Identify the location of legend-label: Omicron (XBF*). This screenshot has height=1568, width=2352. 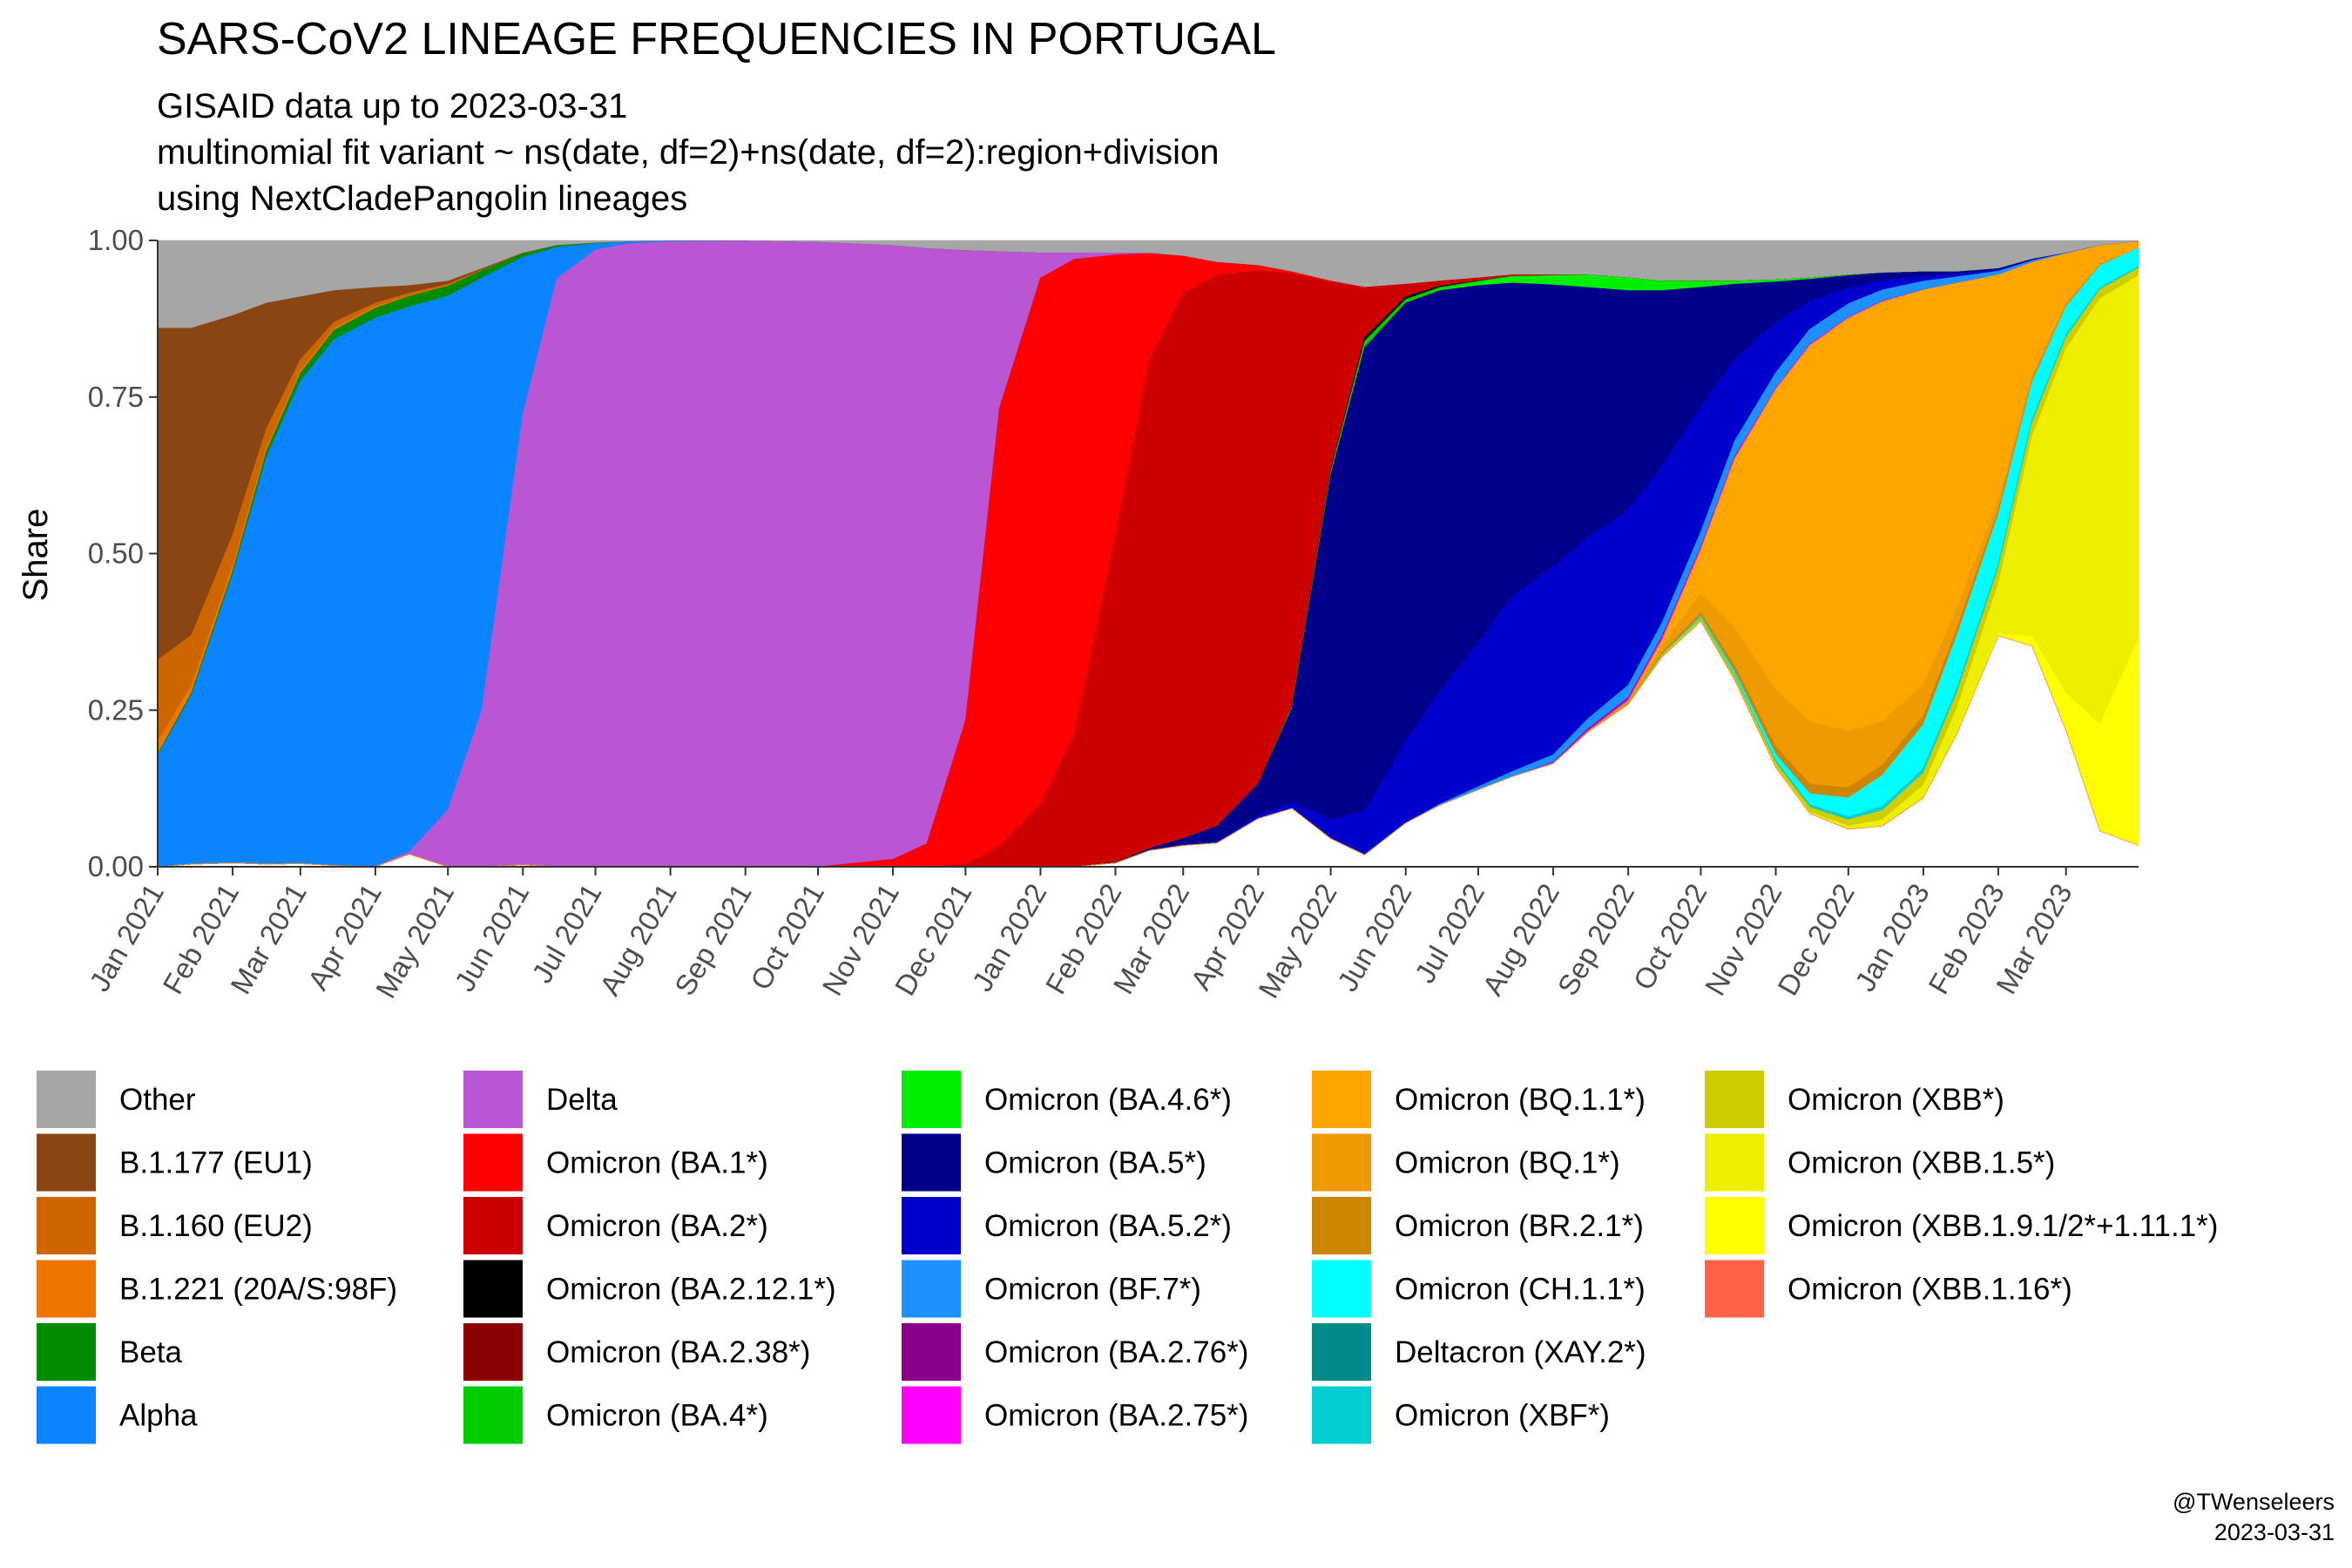
(1502, 1416).